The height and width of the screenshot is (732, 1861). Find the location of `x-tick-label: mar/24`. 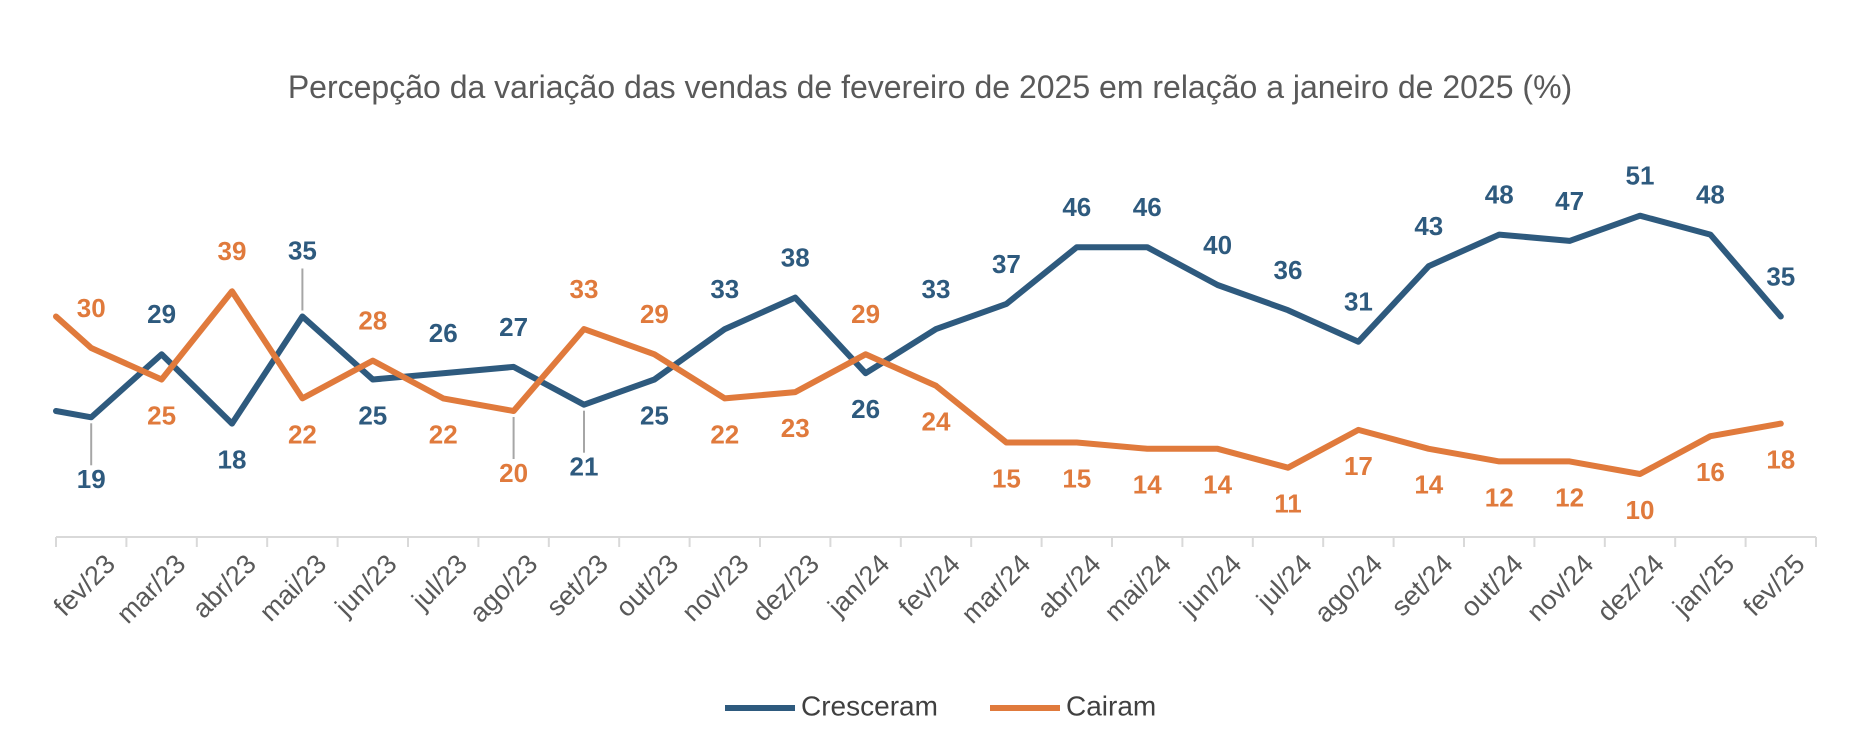

x-tick-label: mar/24 is located at coordinates (996, 589).